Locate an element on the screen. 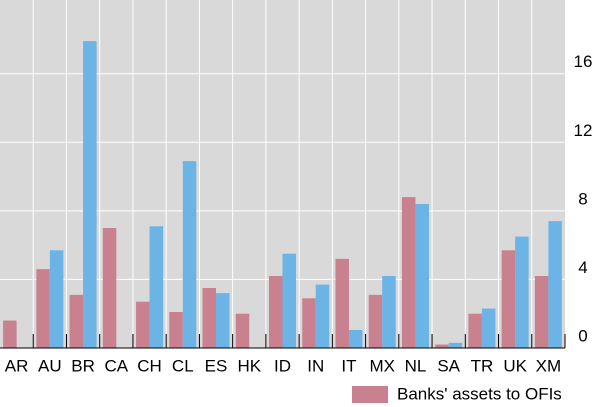 This screenshot has width=601, height=407. y-tick-label: 16 is located at coordinates (583, 61).